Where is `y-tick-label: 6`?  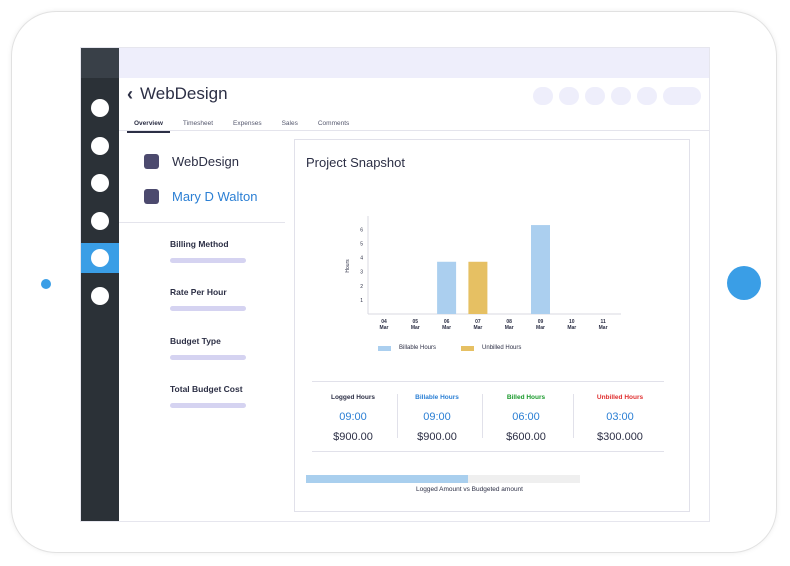 y-tick-label: 6 is located at coordinates (361, 230).